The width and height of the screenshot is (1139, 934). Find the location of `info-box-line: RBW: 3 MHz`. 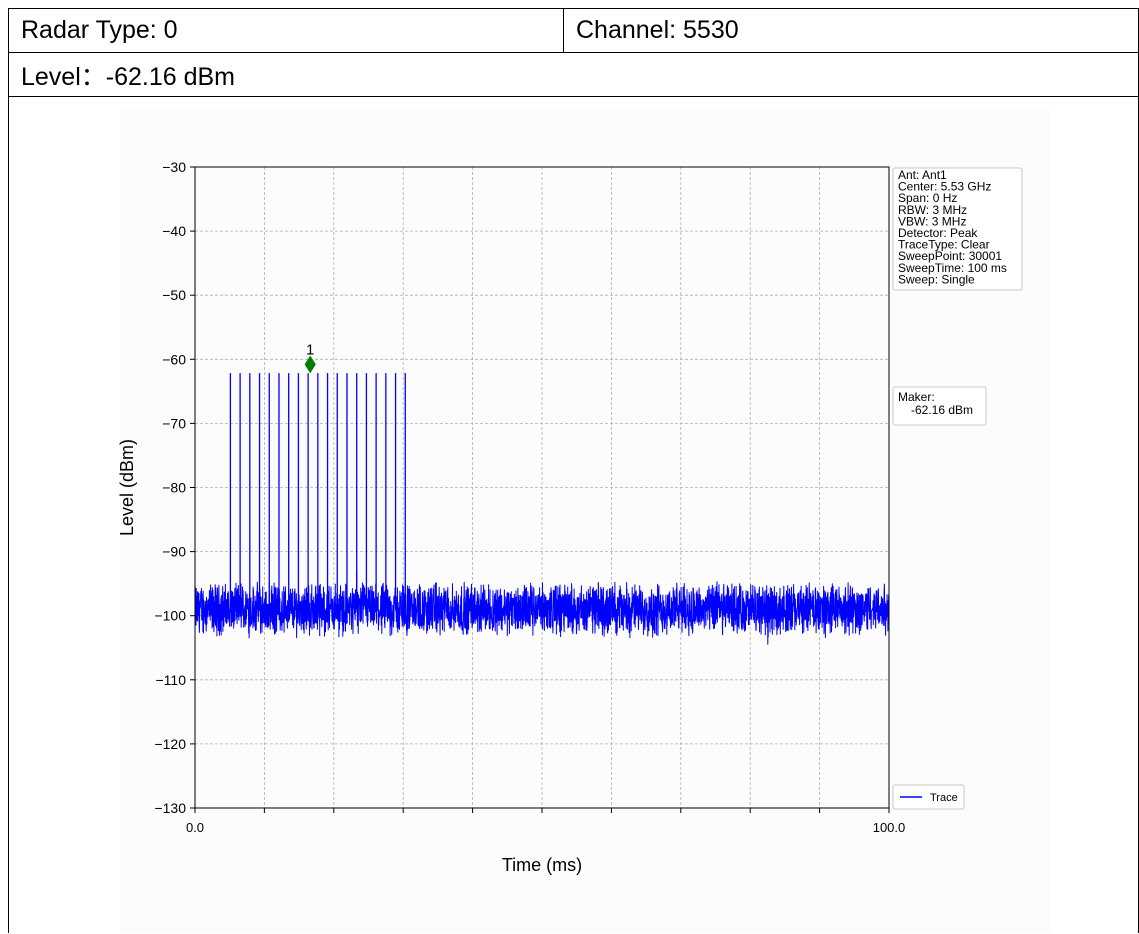

info-box-line: RBW: 3 MHz is located at coordinates (932, 210).